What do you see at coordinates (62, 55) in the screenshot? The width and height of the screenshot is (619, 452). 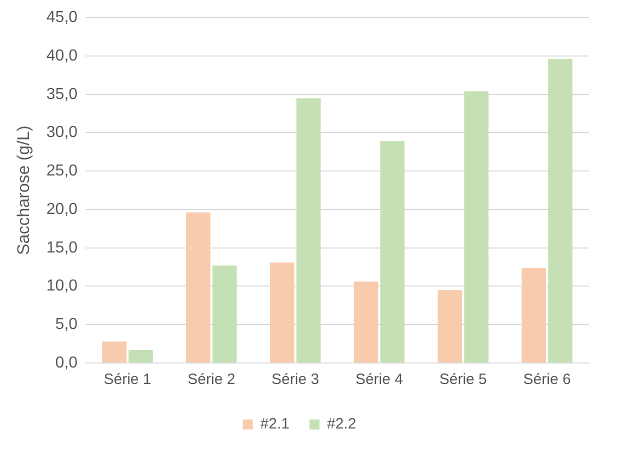 I see `y-tick-label: 40,0` at bounding box center [62, 55].